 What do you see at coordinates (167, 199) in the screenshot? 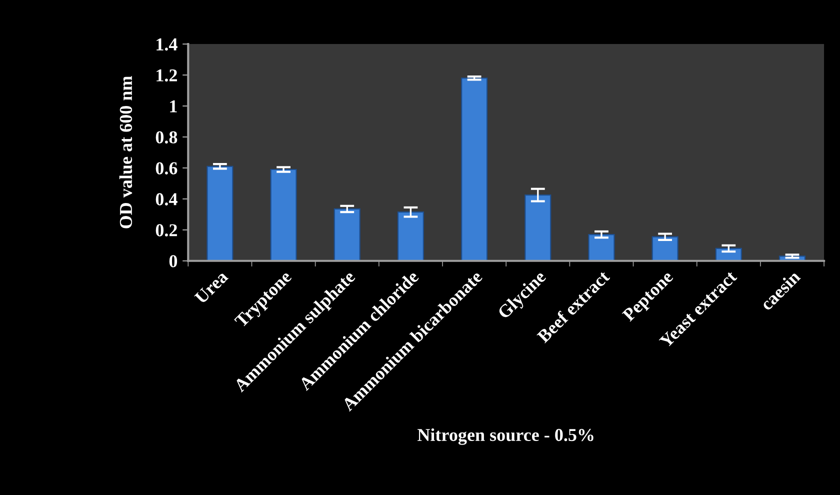
I see `y-tick-label: 0.4` at bounding box center [167, 199].